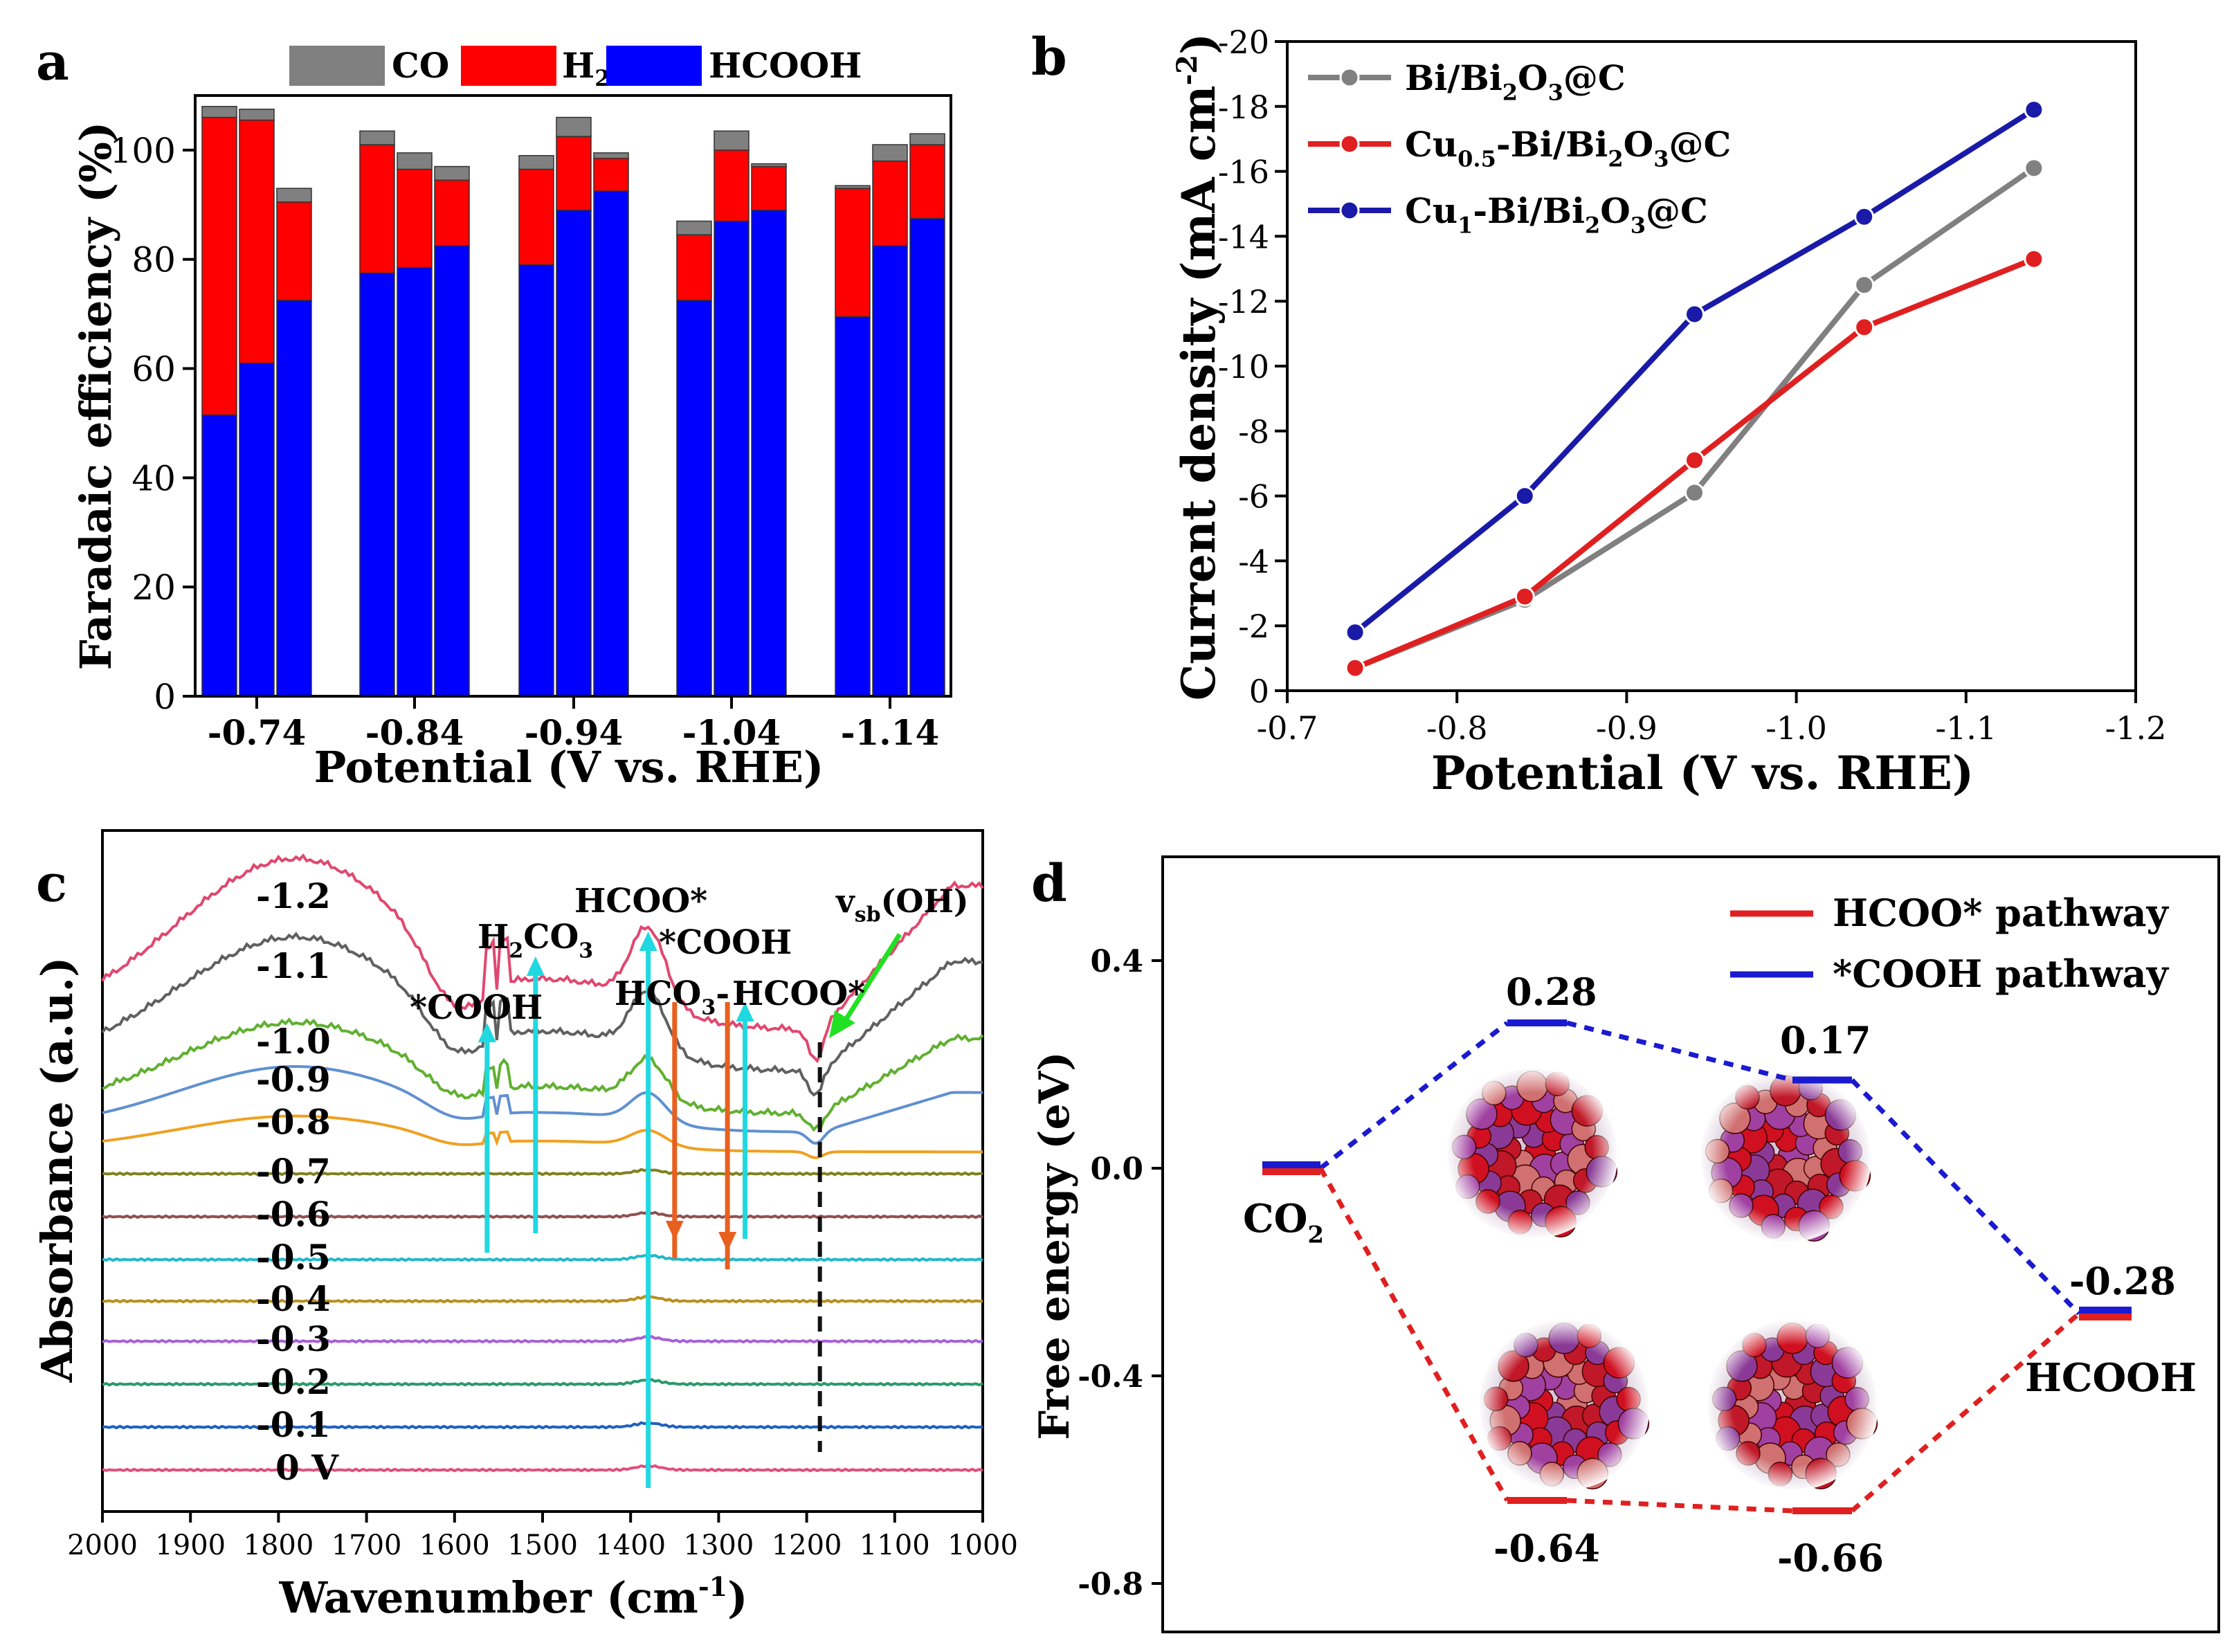 Image resolution: width=2234 pixels, height=1652 pixels. Describe the element at coordinates (279, 1545) in the screenshot. I see `panel-c-xtick-label: 1800` at that location.